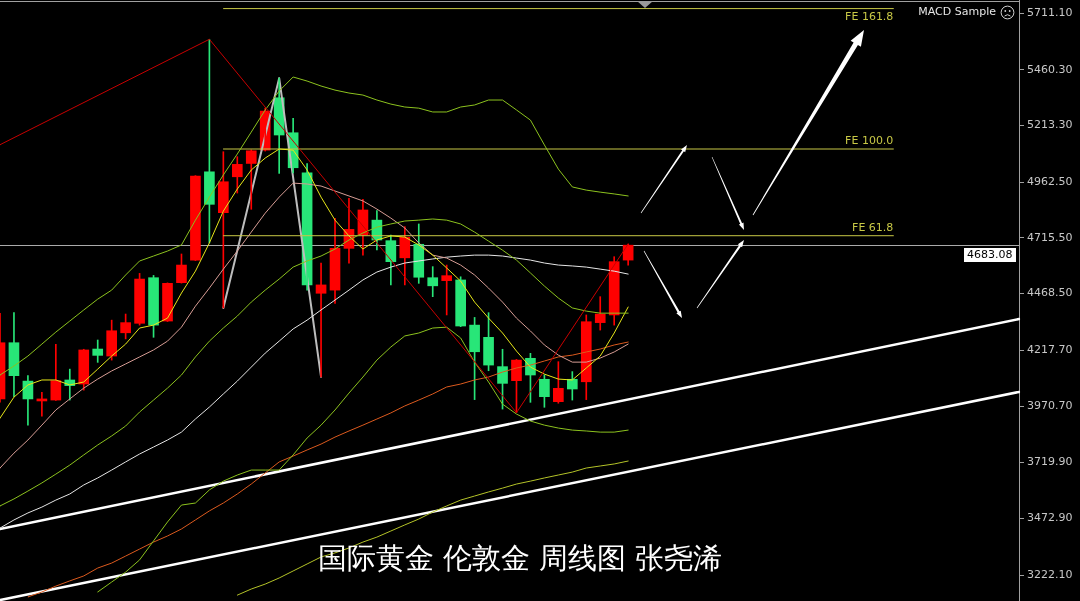  I want to click on ref-line-label: 4683.08, so click(990, 255).